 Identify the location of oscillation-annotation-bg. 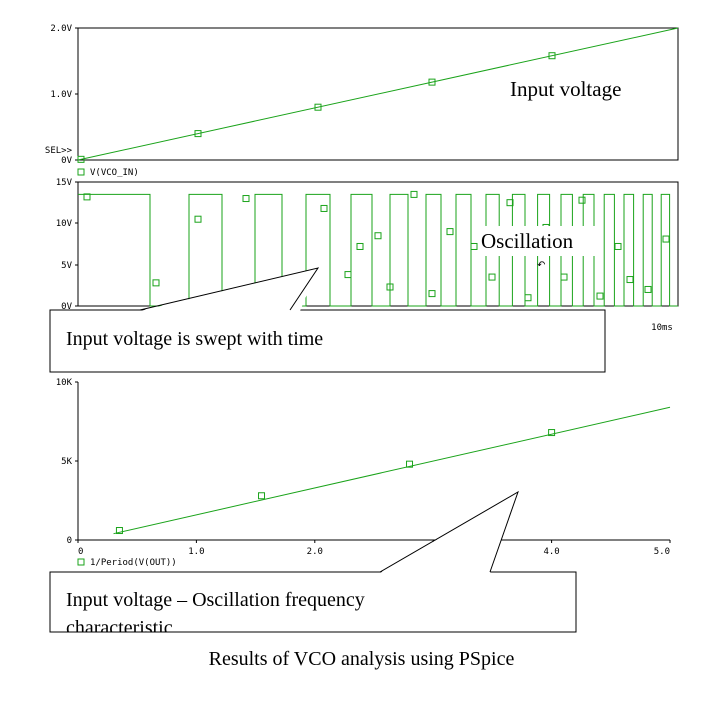
(538, 241).